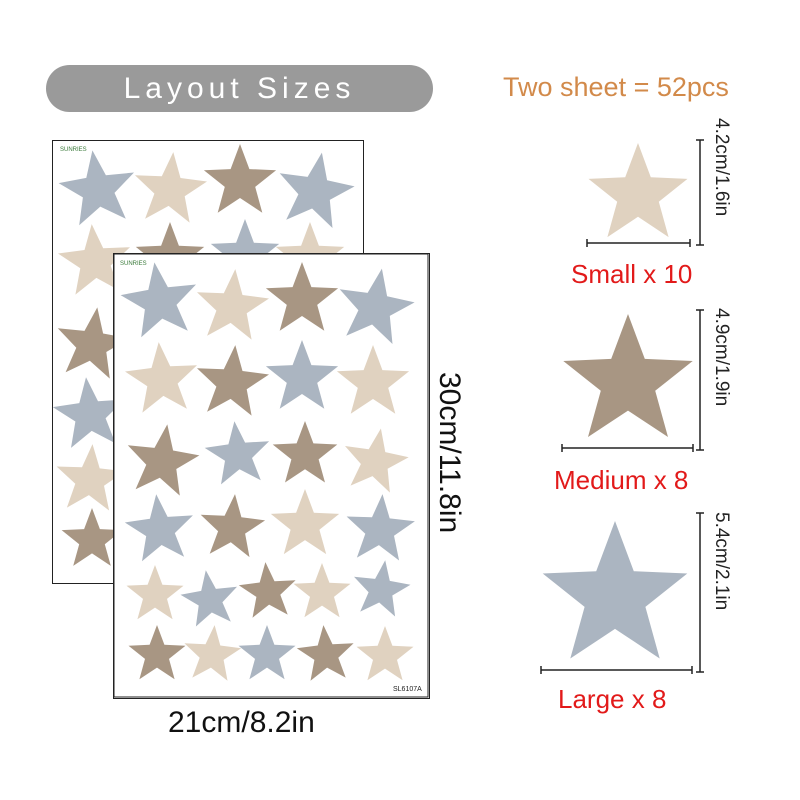 This screenshot has width=800, height=800. I want to click on layout-sizes-banner: Layout Sizes, so click(239, 88).